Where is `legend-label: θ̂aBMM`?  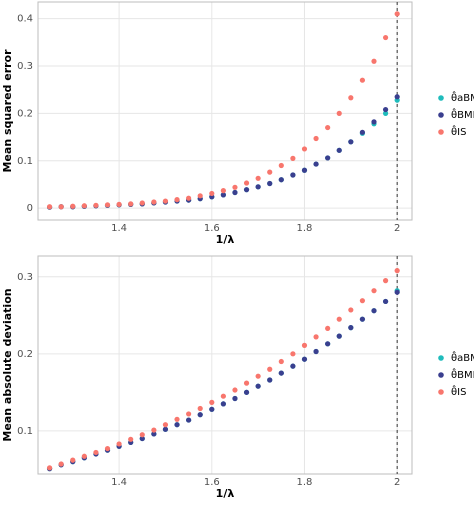 legend-label: θ̂aBMM is located at coordinates (462, 357).